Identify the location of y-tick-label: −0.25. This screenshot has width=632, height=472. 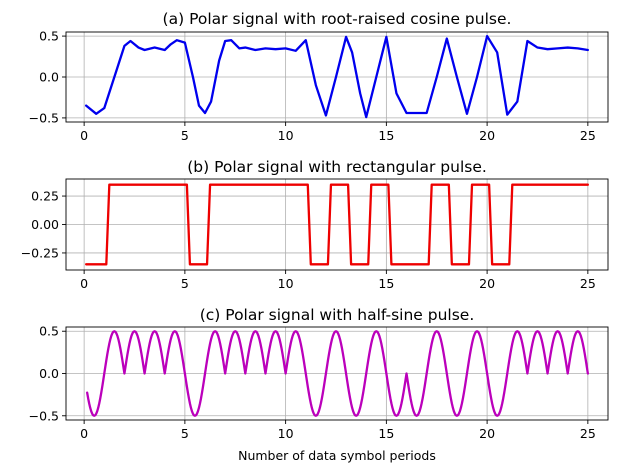
(40, 252).